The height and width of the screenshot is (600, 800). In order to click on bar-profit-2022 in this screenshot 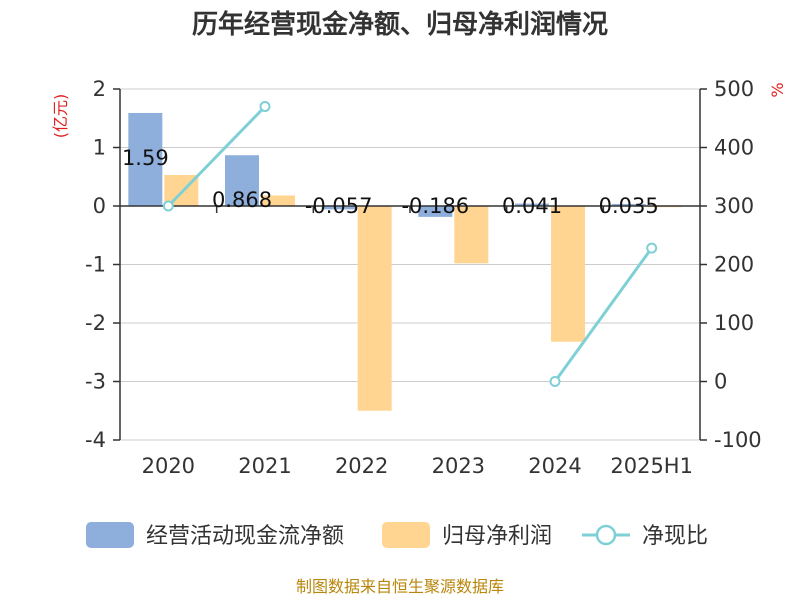, I will do `click(374, 308)`.